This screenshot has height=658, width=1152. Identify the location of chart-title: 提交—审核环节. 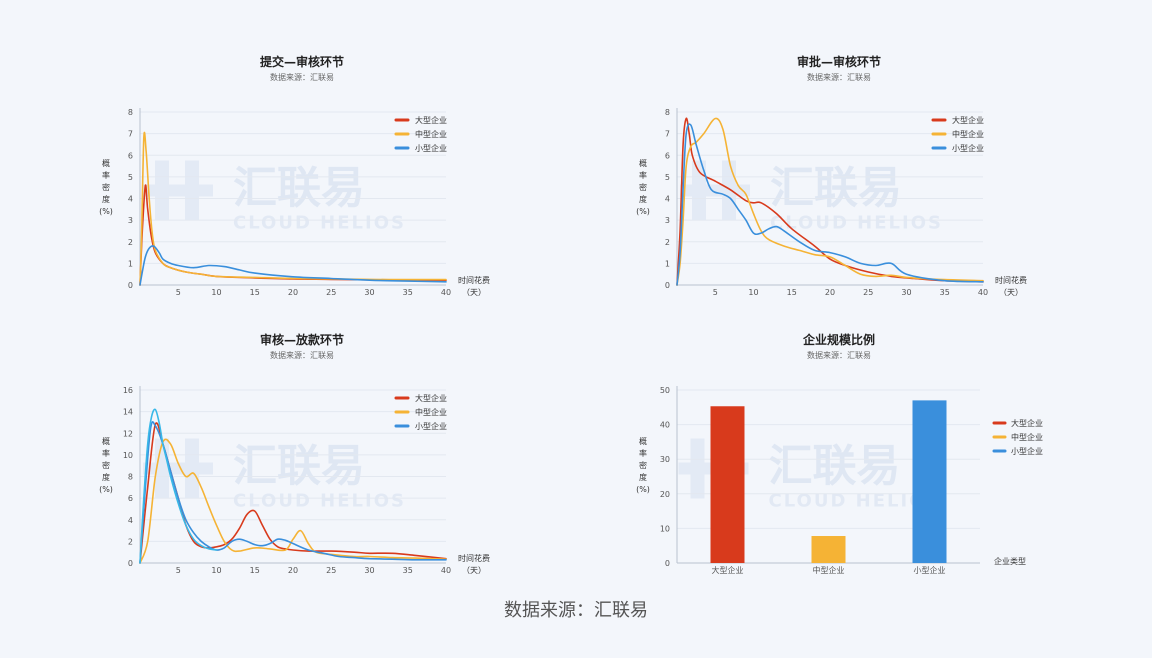
(302, 61).